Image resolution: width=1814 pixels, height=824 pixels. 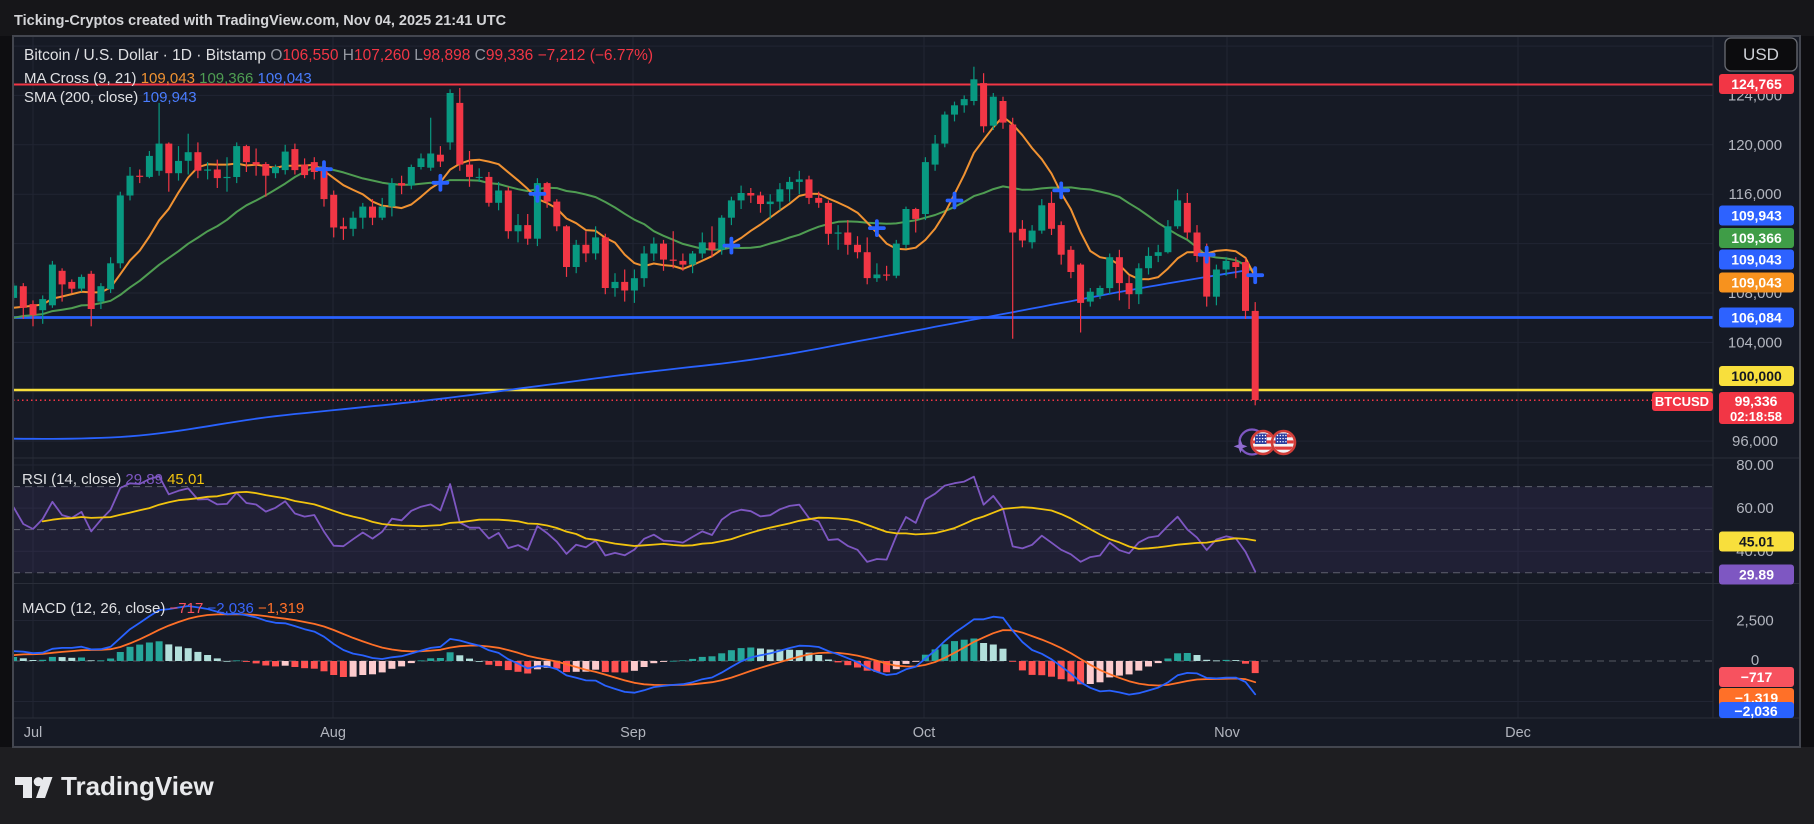 What do you see at coordinates (1756, 575) in the screenshot?
I see `svg-text: 29.89` at bounding box center [1756, 575].